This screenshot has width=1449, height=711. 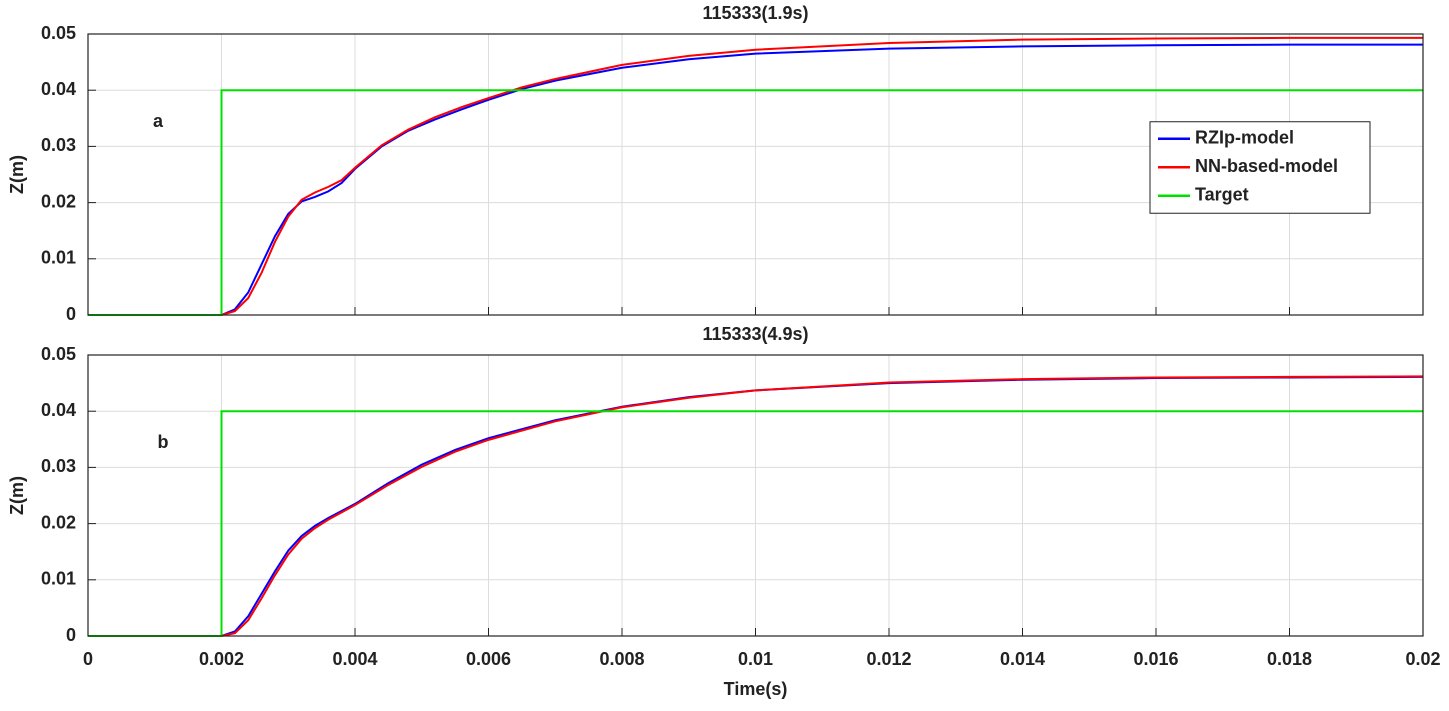 I want to click on x-tick-label: 0.008, so click(x=621, y=659).